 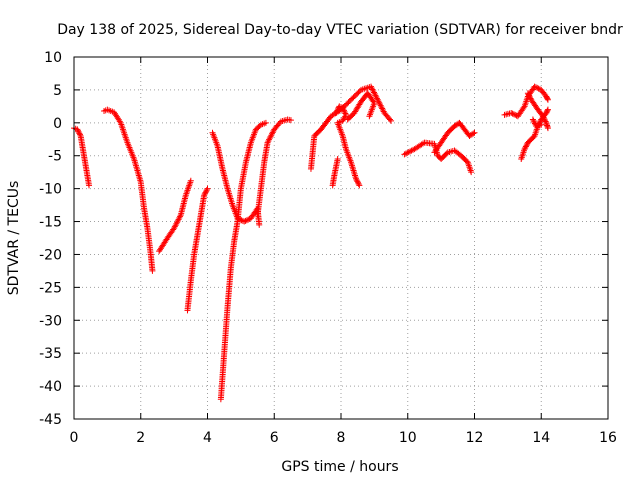 What do you see at coordinates (339, 467) in the screenshot?
I see `x-axis-title: GPS time / hours` at bounding box center [339, 467].